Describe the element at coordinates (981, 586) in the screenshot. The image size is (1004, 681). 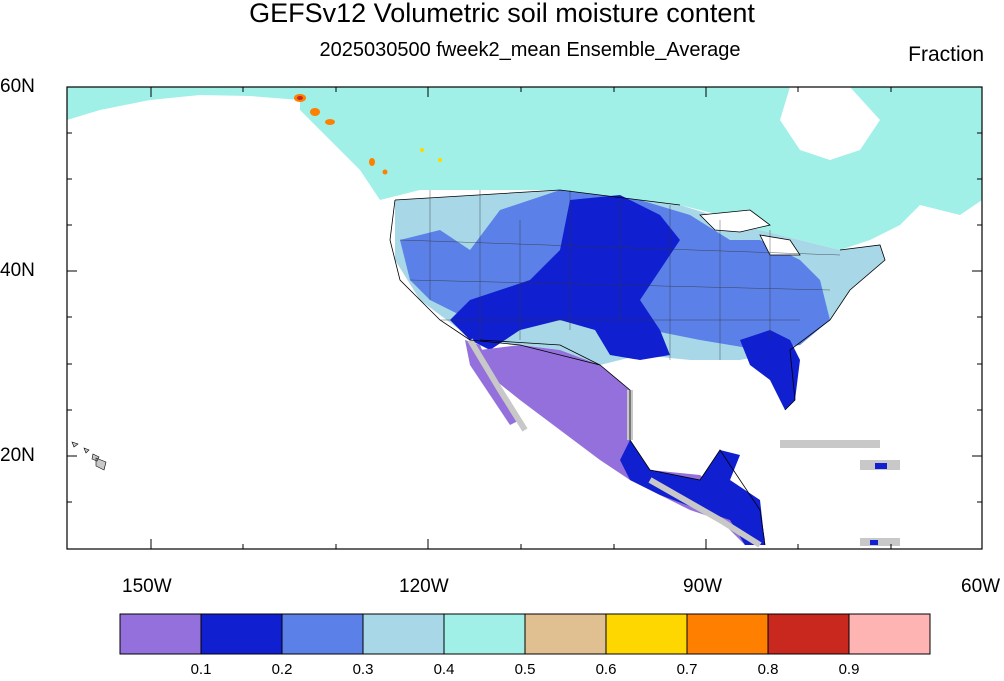
I see `lon-label-60w: 60W` at that location.